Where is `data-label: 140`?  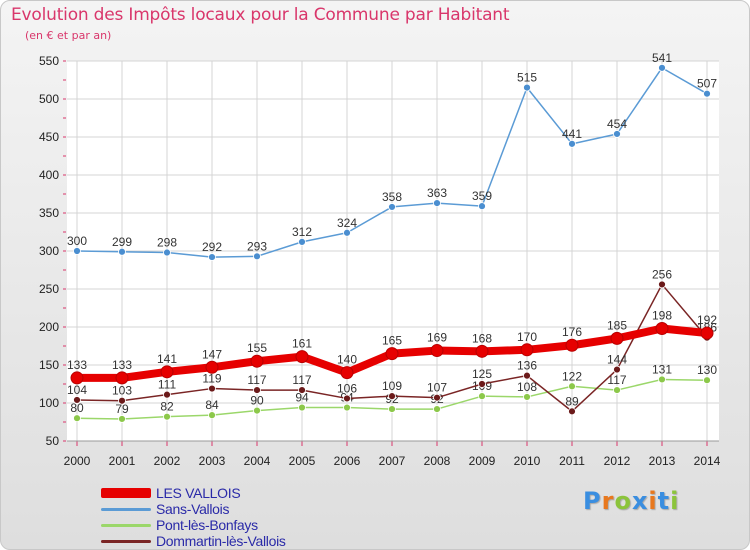
data-label: 140 is located at coordinates (347, 360).